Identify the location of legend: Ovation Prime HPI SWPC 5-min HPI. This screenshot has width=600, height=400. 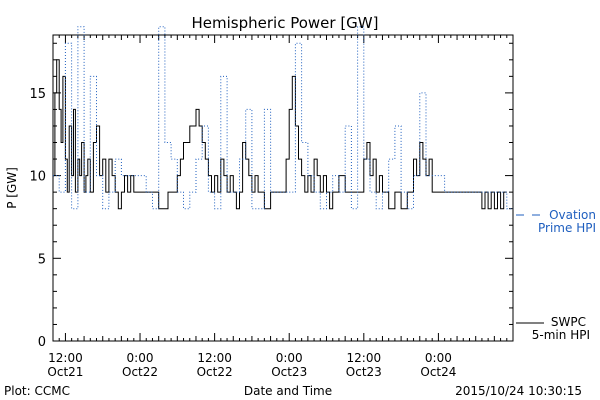
(556, 275).